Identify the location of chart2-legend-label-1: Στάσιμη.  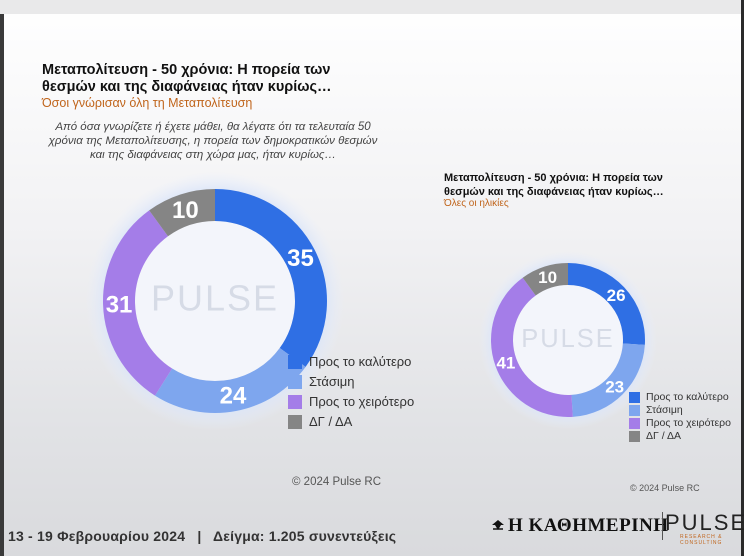
(664, 410).